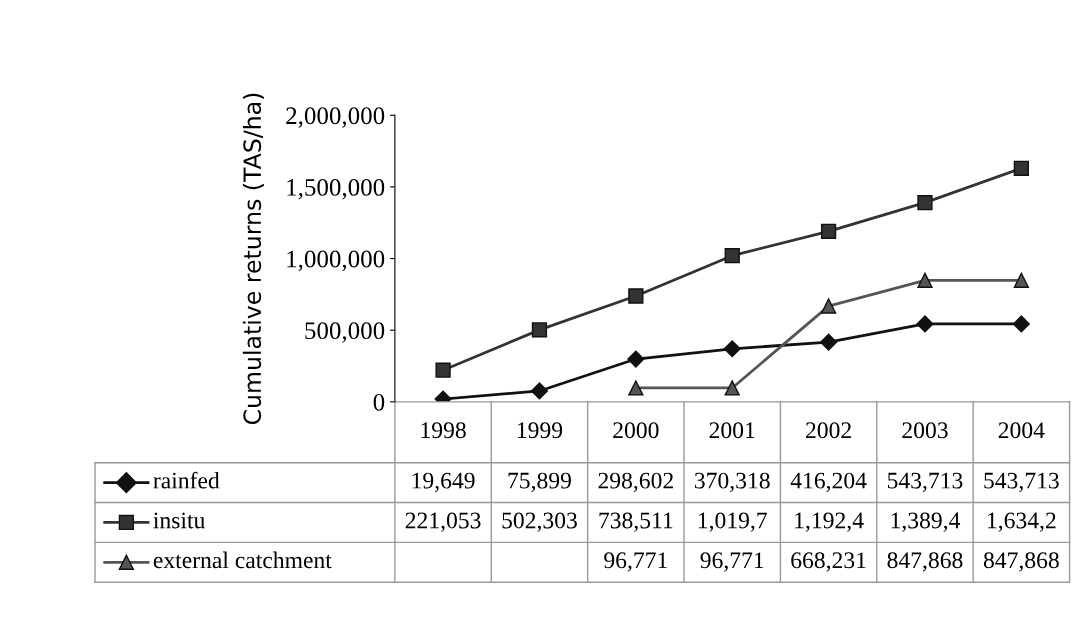  Describe the element at coordinates (335, 117) in the screenshot. I see `y-tick-label: 2,000,000` at that location.